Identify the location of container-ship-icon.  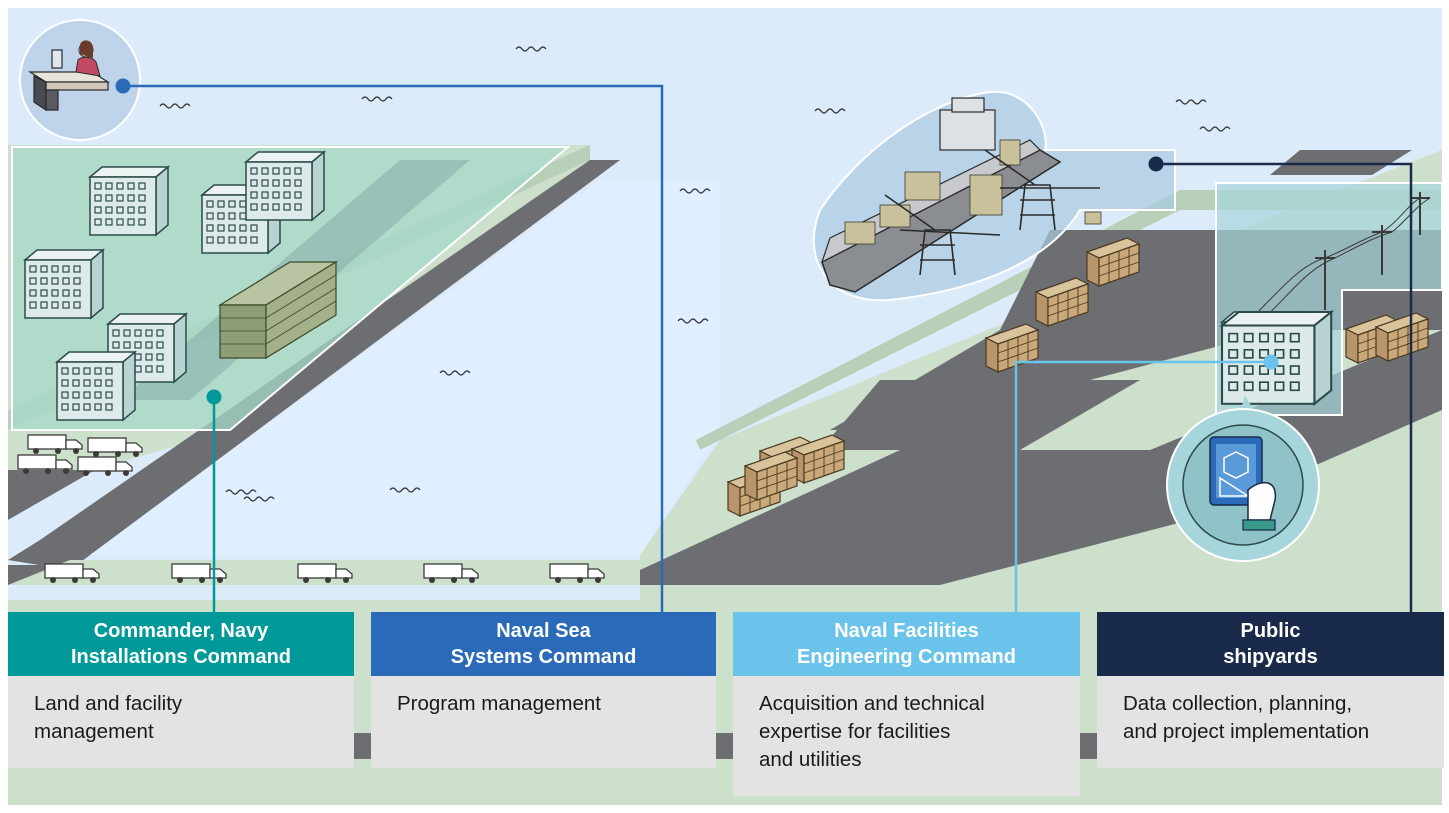
(961, 195).